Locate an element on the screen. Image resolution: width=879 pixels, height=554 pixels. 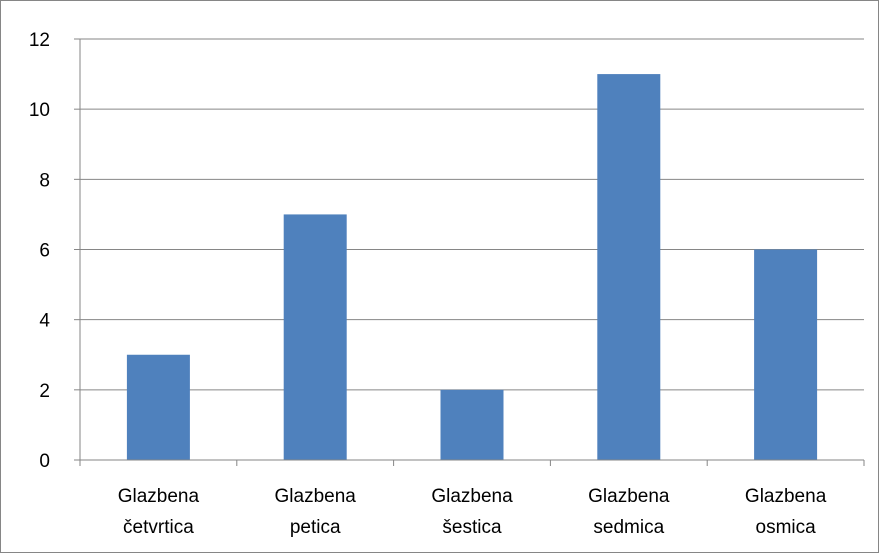
y-tick-label: 6 is located at coordinates (44, 251).